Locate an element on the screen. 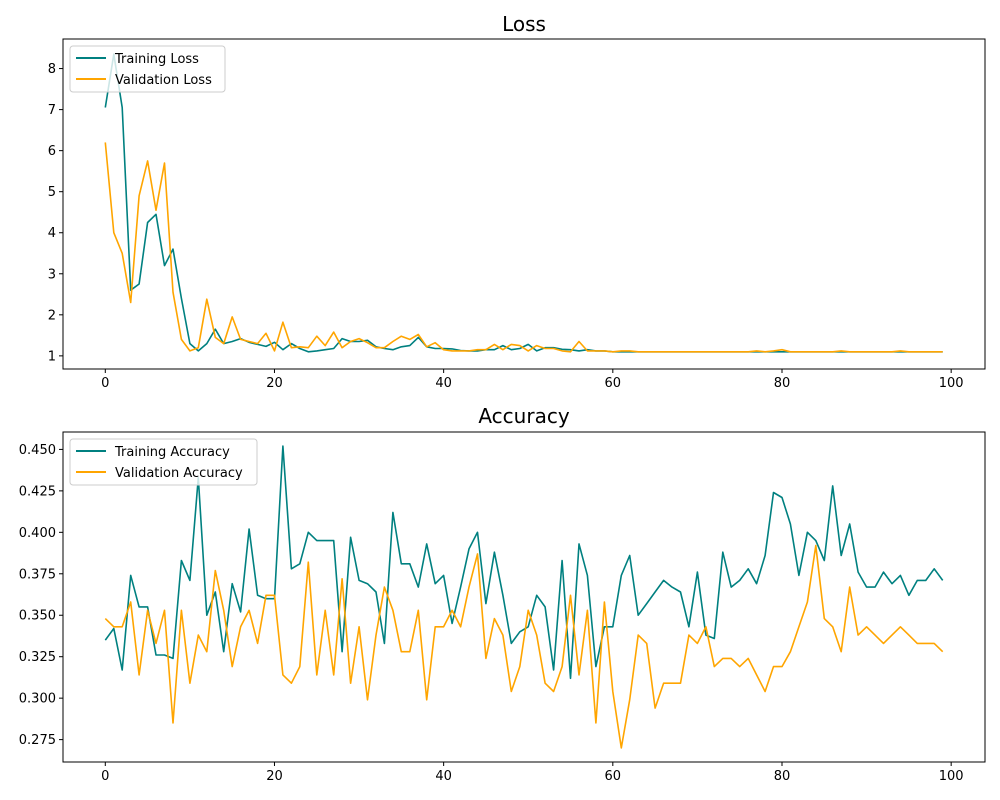 This screenshot has width=1000, height=800. loss-ytick-label: 6 is located at coordinates (52, 151).